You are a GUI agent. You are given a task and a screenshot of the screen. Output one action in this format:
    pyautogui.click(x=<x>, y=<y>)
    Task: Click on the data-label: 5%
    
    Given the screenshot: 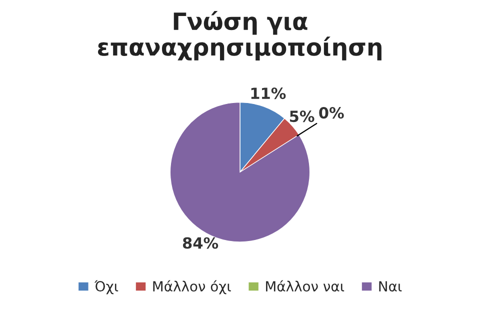 What is the action you would take?
    pyautogui.click(x=302, y=116)
    